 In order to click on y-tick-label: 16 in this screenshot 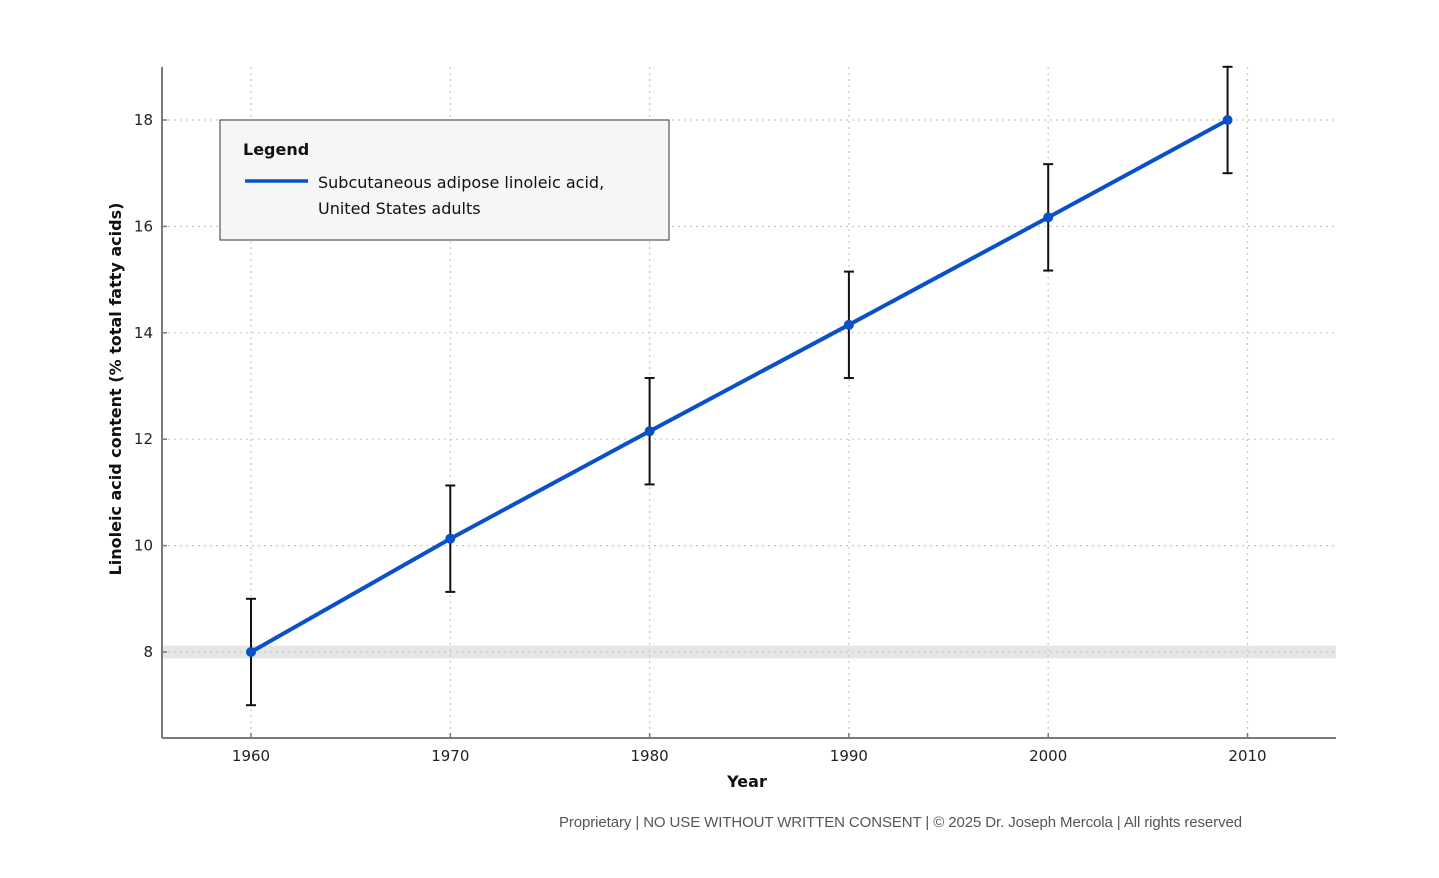, I will do `click(143, 226)`.